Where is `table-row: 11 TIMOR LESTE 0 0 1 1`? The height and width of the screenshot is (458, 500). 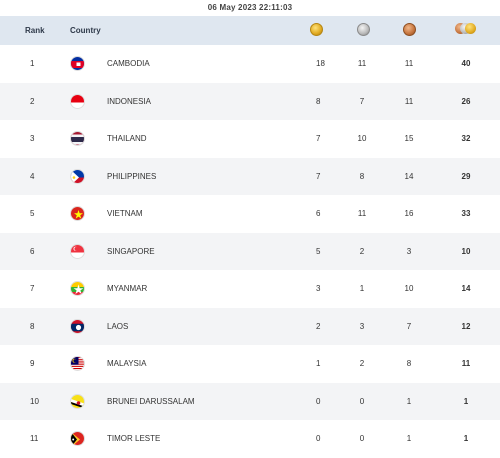 table-row: 11 TIMOR LESTE 0 0 1 1 is located at coordinates (250, 439).